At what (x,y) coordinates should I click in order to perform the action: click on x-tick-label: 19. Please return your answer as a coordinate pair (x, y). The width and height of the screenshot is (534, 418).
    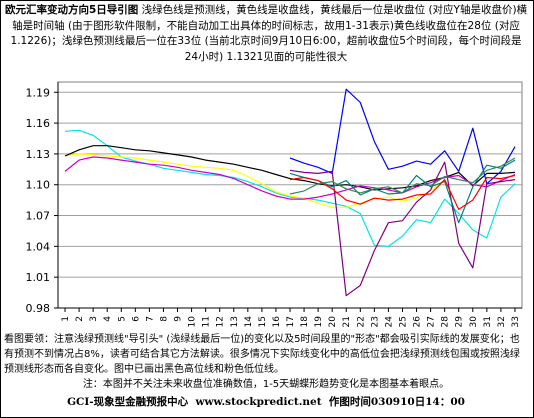
    Looking at the image, I should click on (319, 322).